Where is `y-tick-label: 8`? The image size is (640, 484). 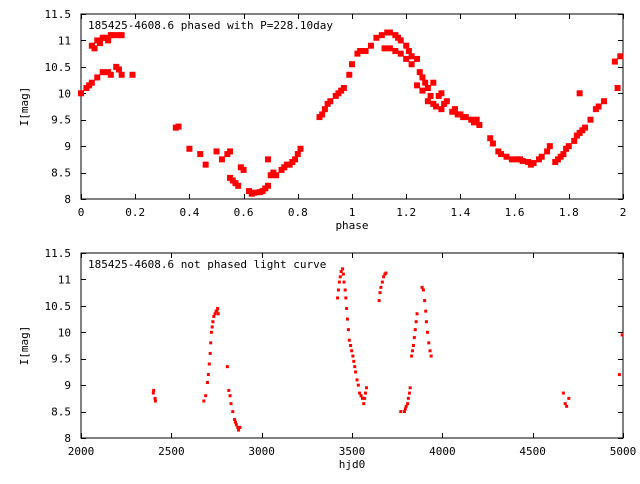
y-tick-label: 8 is located at coordinates (67, 199).